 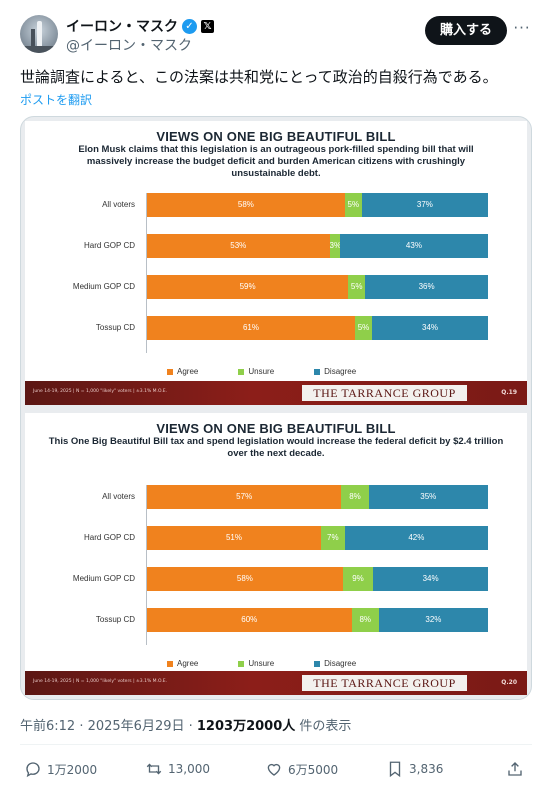 What do you see at coordinates (276, 744) in the screenshot?
I see `divider` at bounding box center [276, 744].